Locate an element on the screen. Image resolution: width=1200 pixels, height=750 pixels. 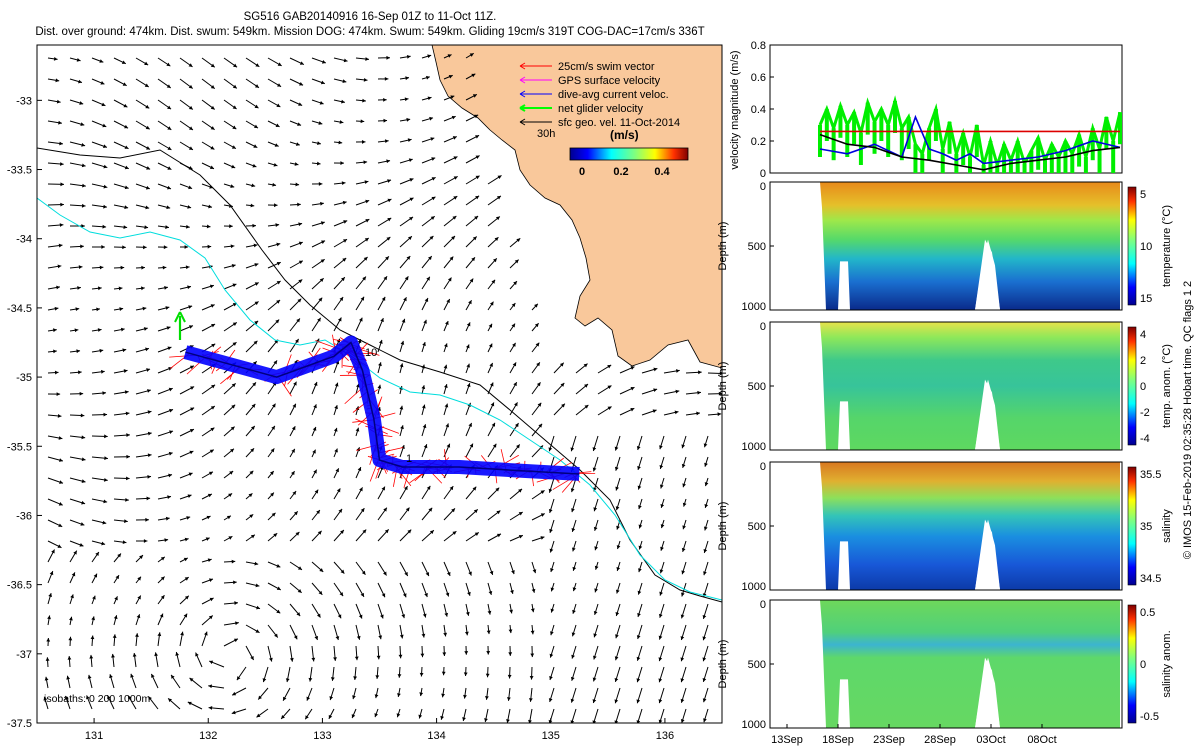
depth-axis-label: Depth (m) is located at coordinates (723, 246).